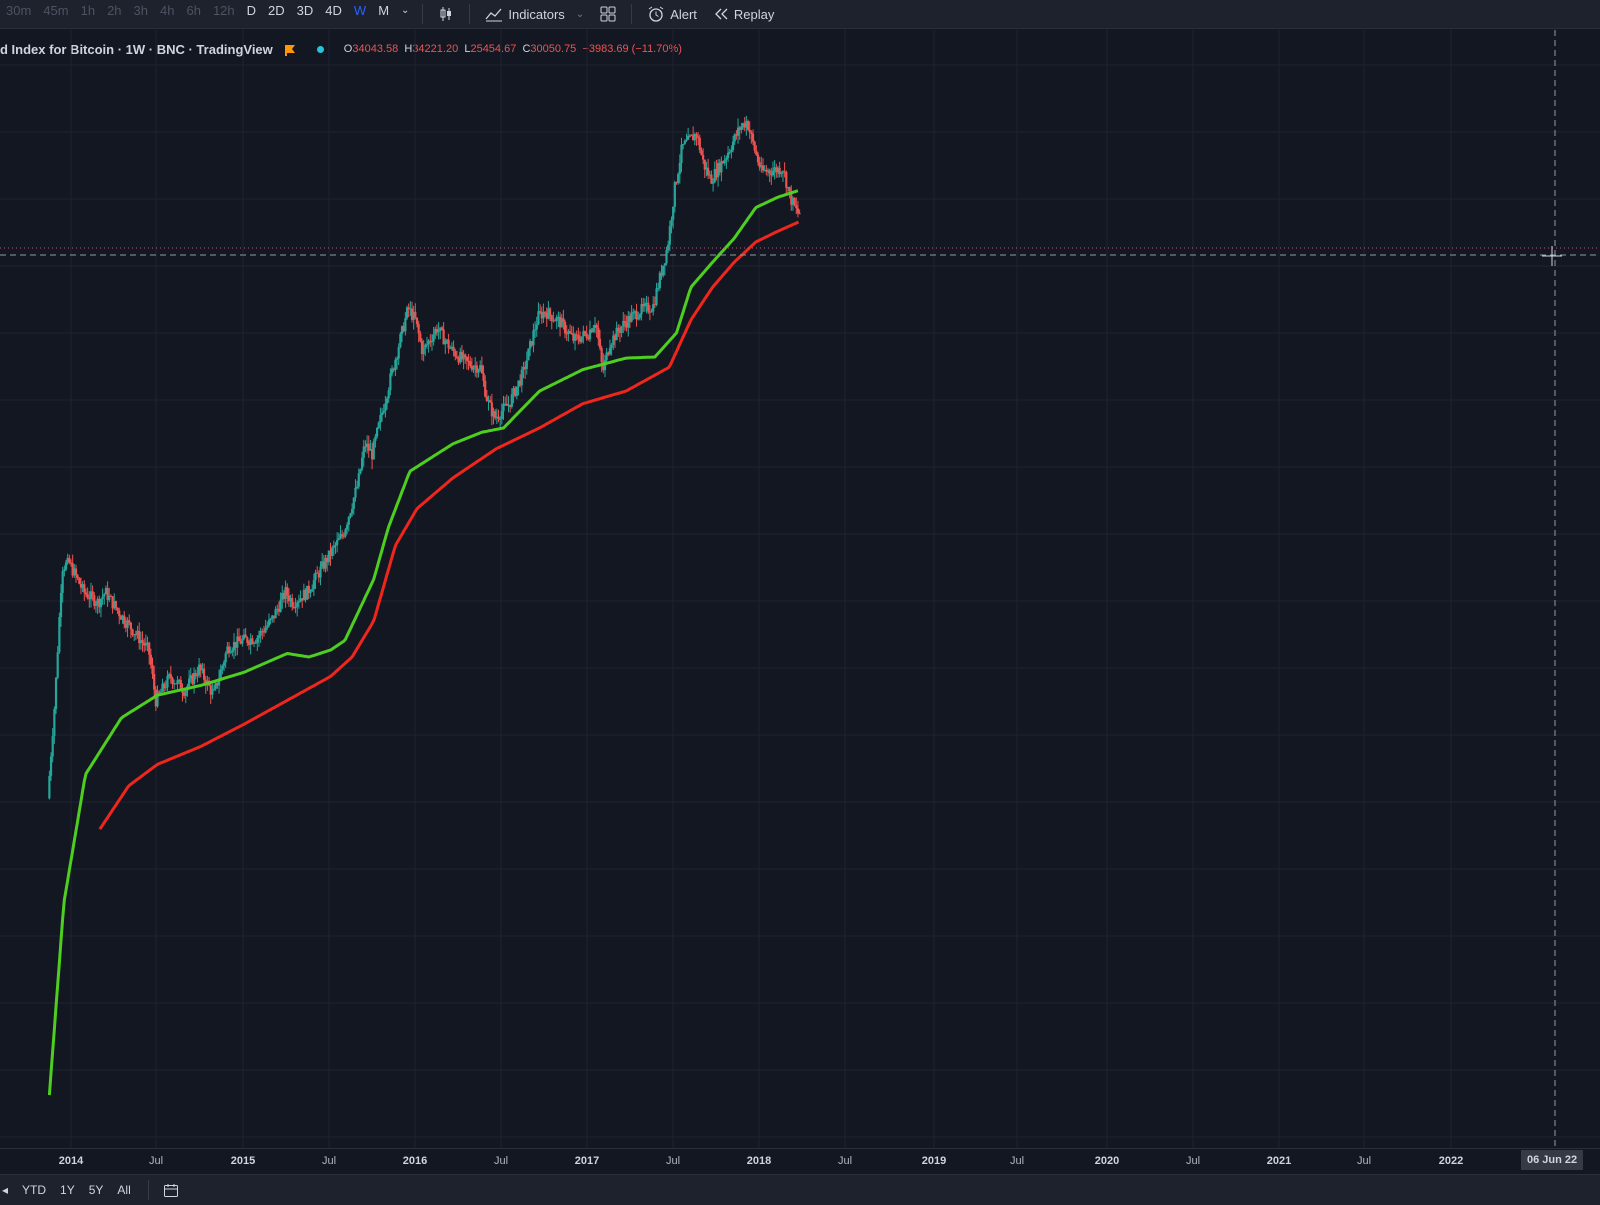 The height and width of the screenshot is (1205, 1600). Describe the element at coordinates (96, 1190) in the screenshot. I see `range-5y: 5Y` at that location.